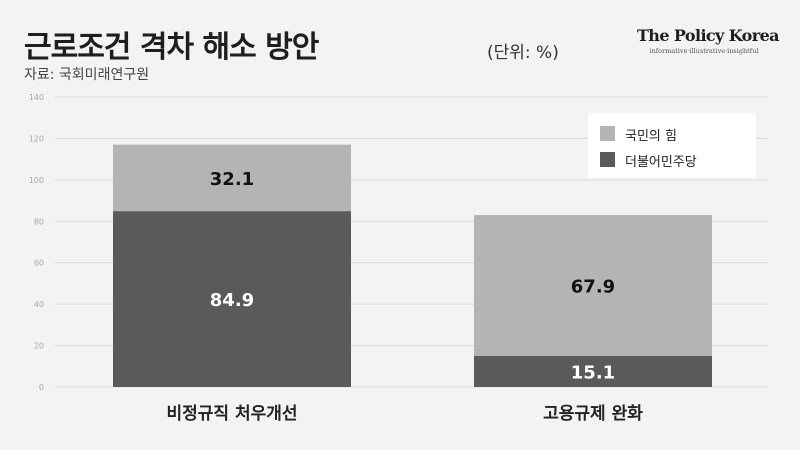 The image size is (800, 450). Describe the element at coordinates (39, 221) in the screenshot. I see `y-tick-label: 80` at that location.